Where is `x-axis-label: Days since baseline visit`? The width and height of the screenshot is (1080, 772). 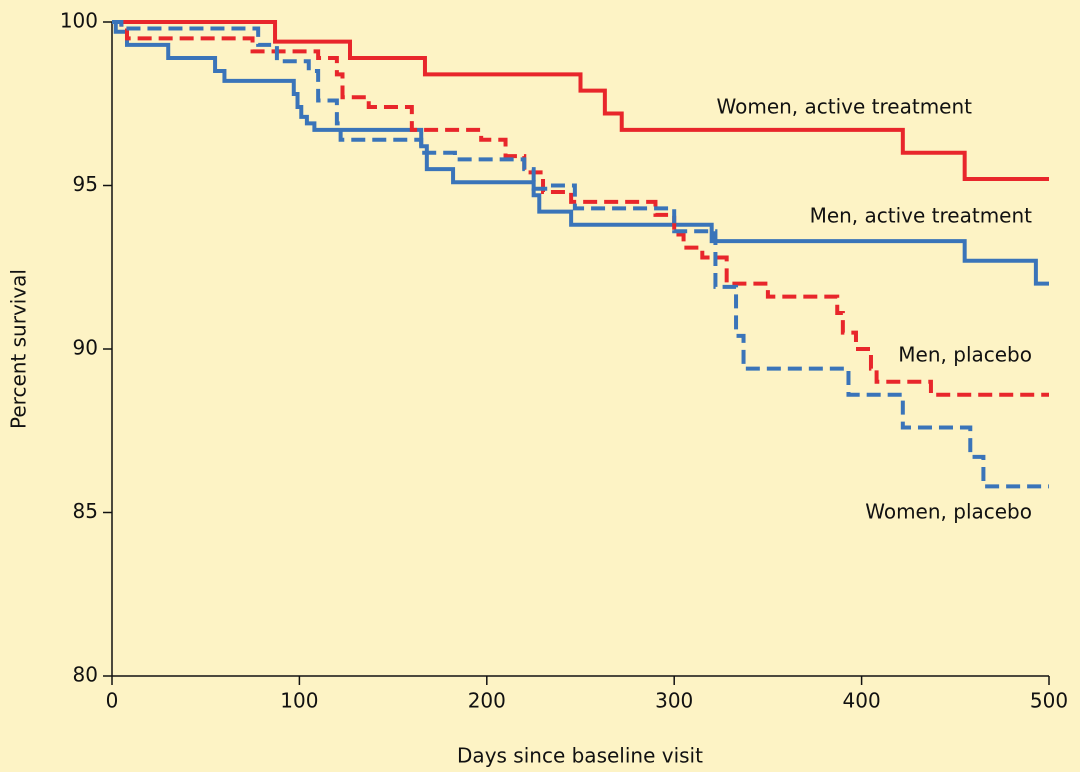 x-axis-label: Days since baseline visit is located at coordinates (580, 756).